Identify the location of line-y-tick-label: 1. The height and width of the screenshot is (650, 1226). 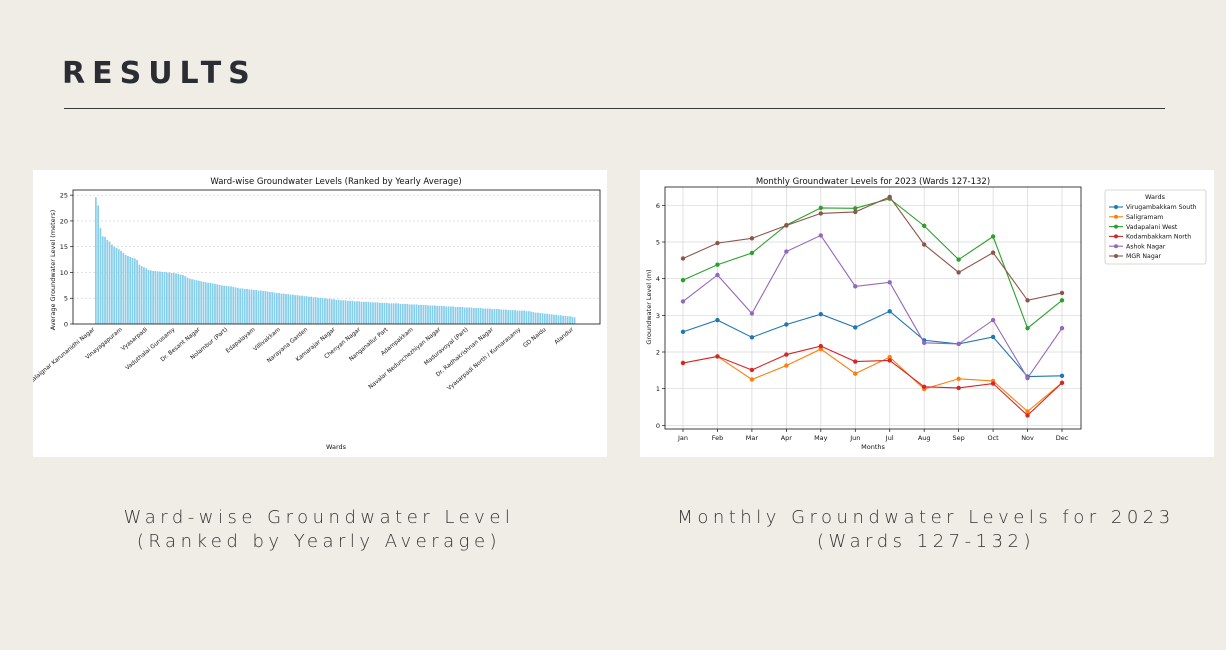
(658, 389).